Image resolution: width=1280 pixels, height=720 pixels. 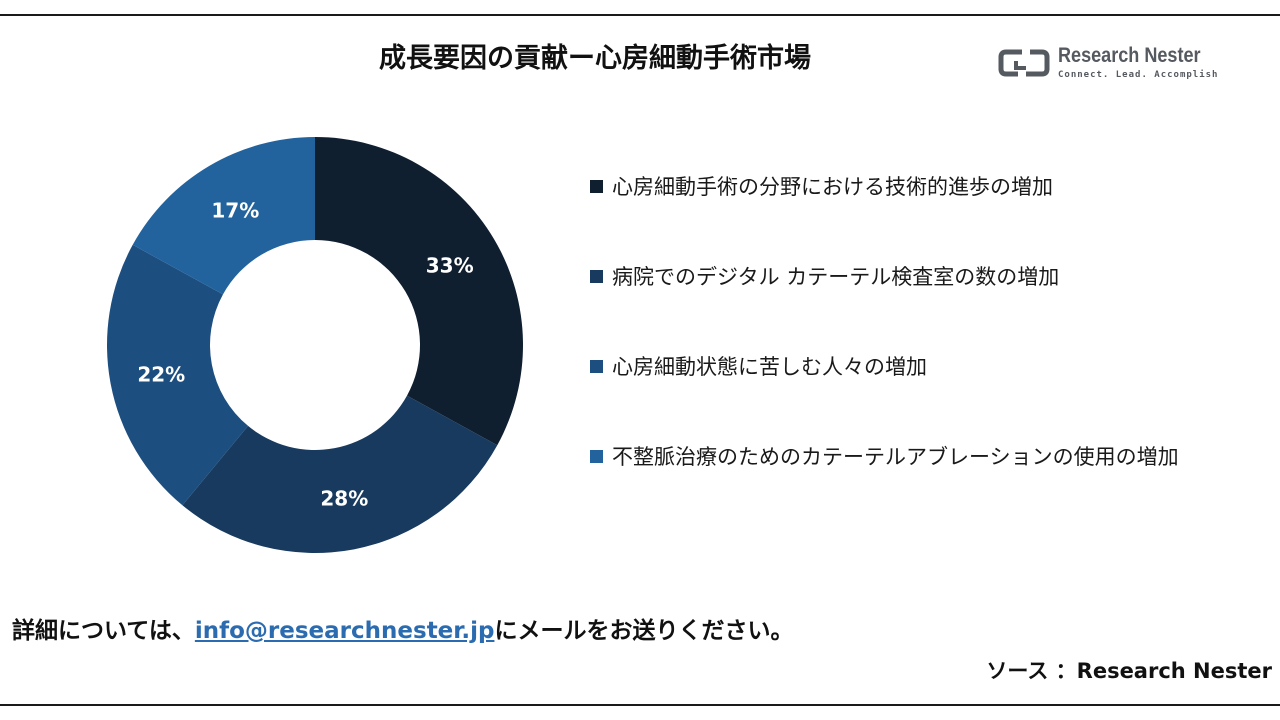 I want to click on legend-item: 心房細動状態に苦しむ人々の増加, so click(x=910, y=367).